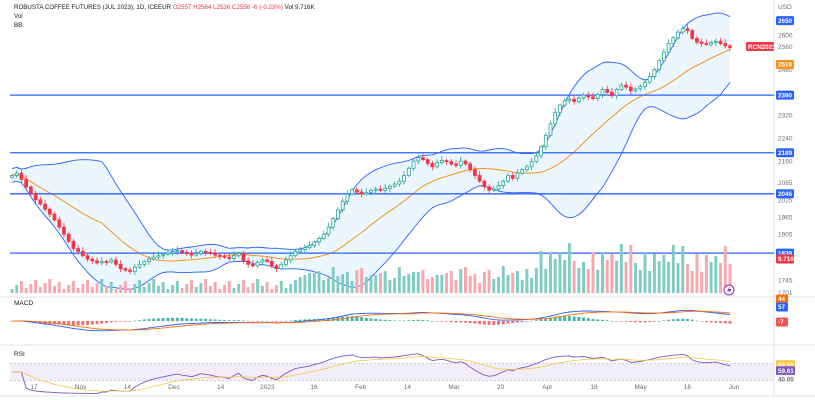 The width and height of the screenshot is (815, 400). I want to click on currency-label: USD, so click(785, 7).